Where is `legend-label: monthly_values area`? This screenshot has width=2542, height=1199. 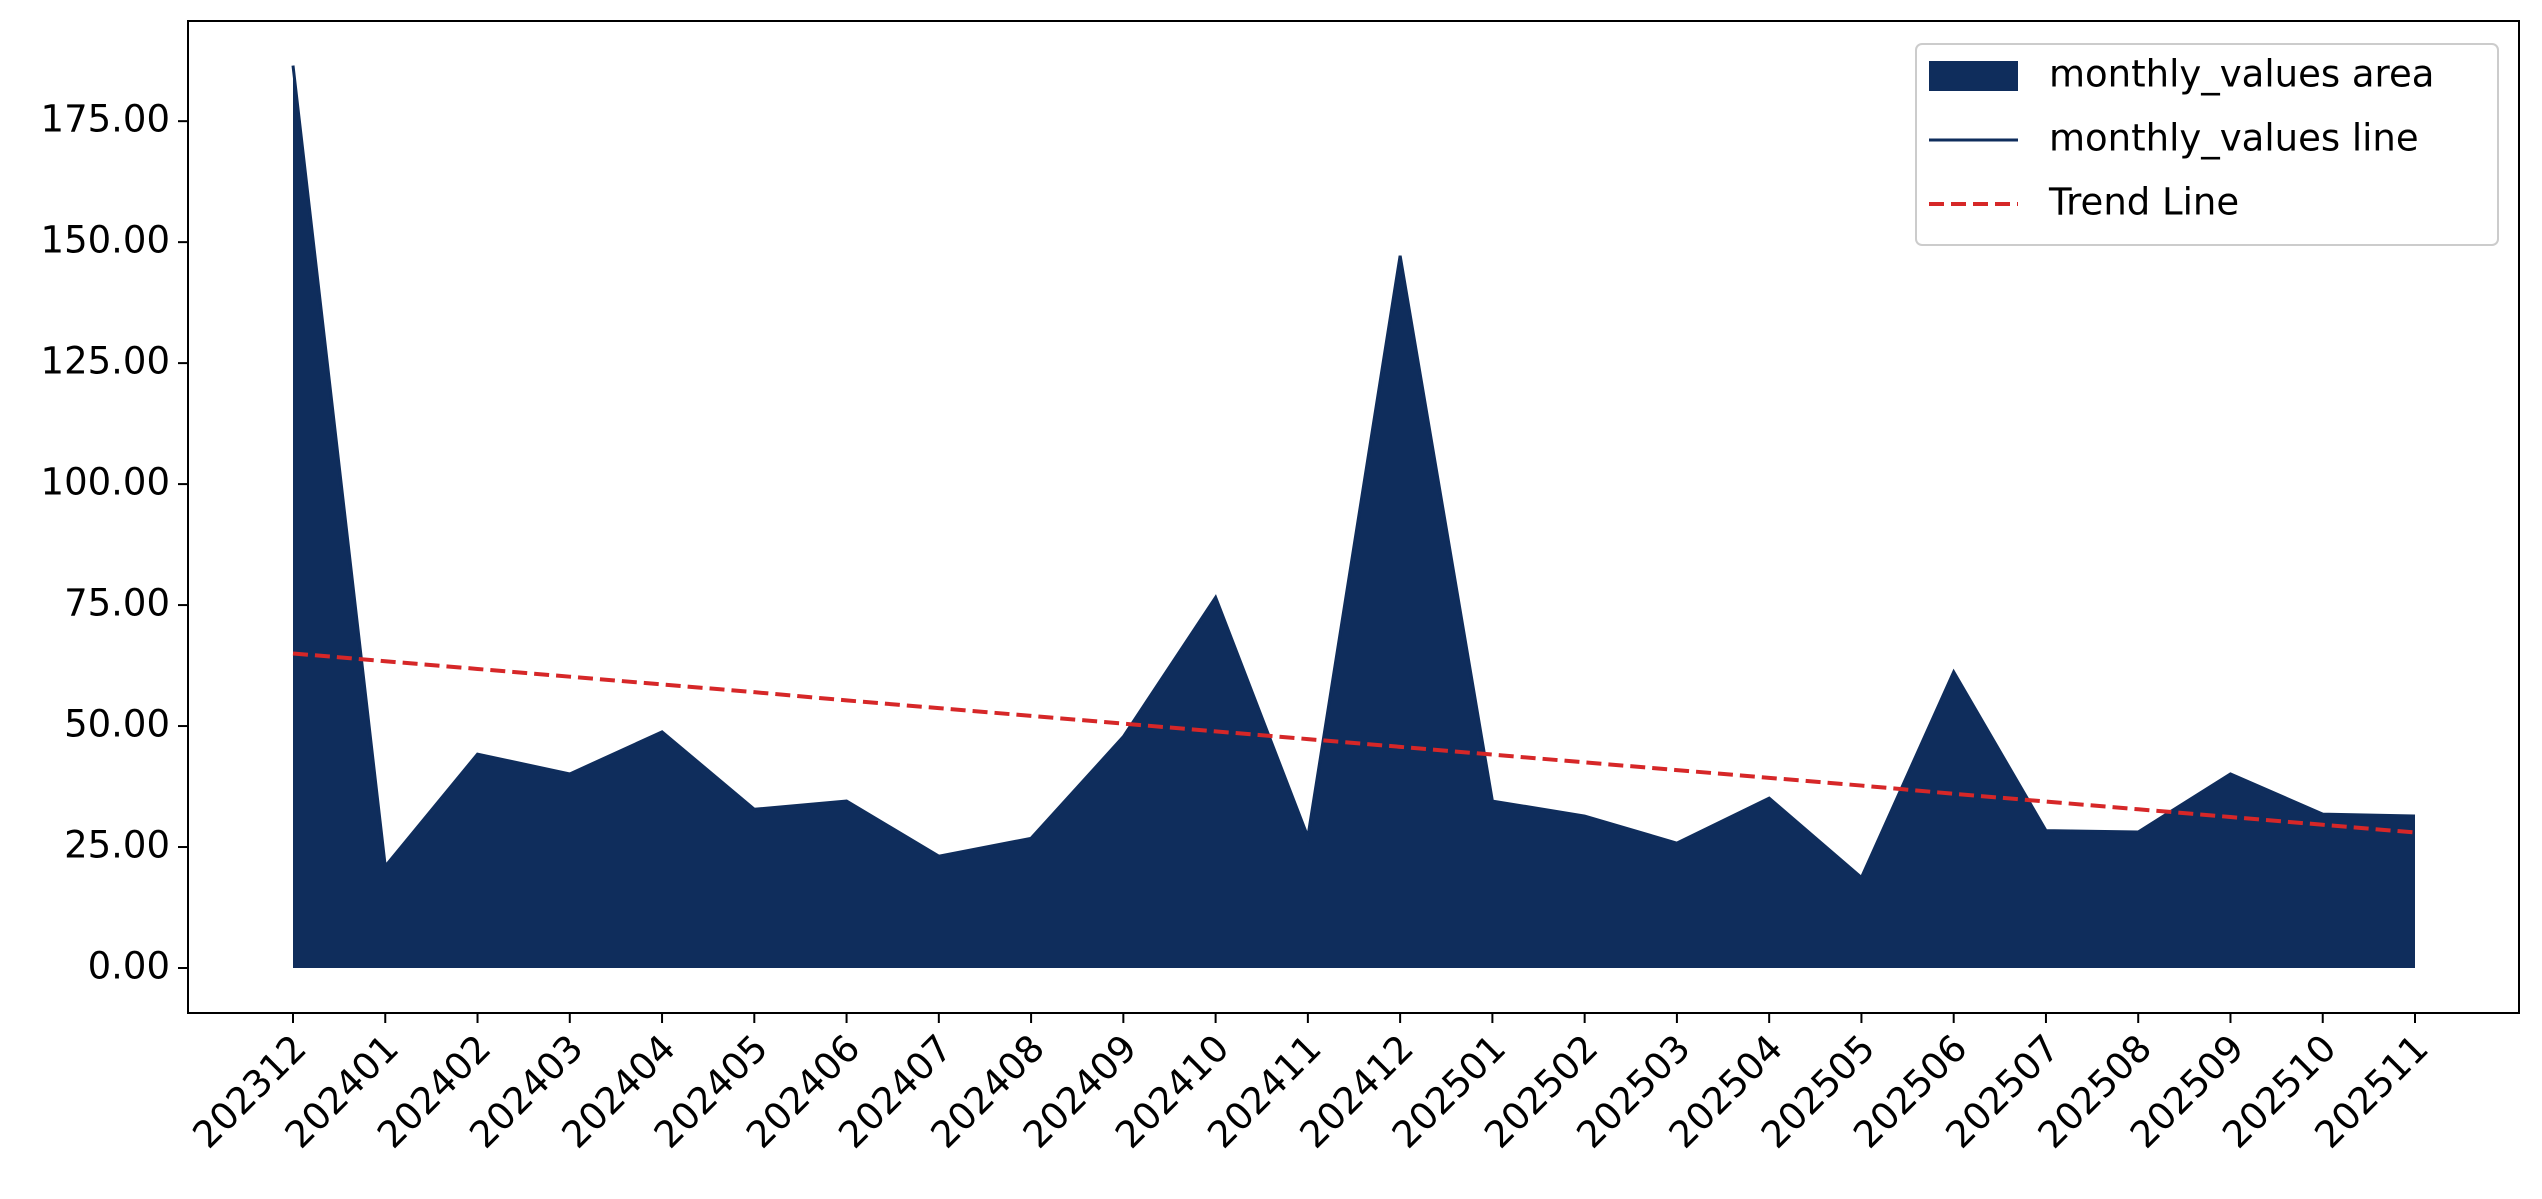
legend-label: monthly_values area is located at coordinates (2241, 74).